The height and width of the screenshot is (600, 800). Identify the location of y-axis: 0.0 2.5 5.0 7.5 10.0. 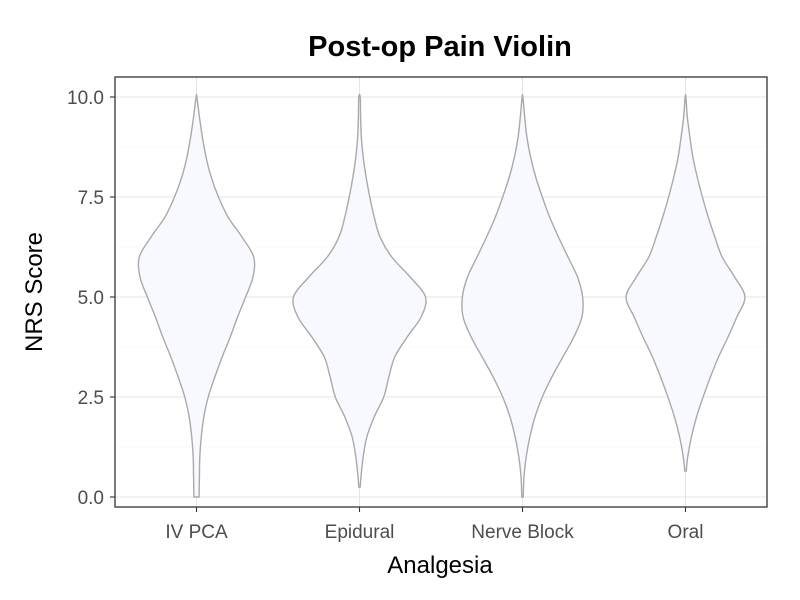
(91, 298).